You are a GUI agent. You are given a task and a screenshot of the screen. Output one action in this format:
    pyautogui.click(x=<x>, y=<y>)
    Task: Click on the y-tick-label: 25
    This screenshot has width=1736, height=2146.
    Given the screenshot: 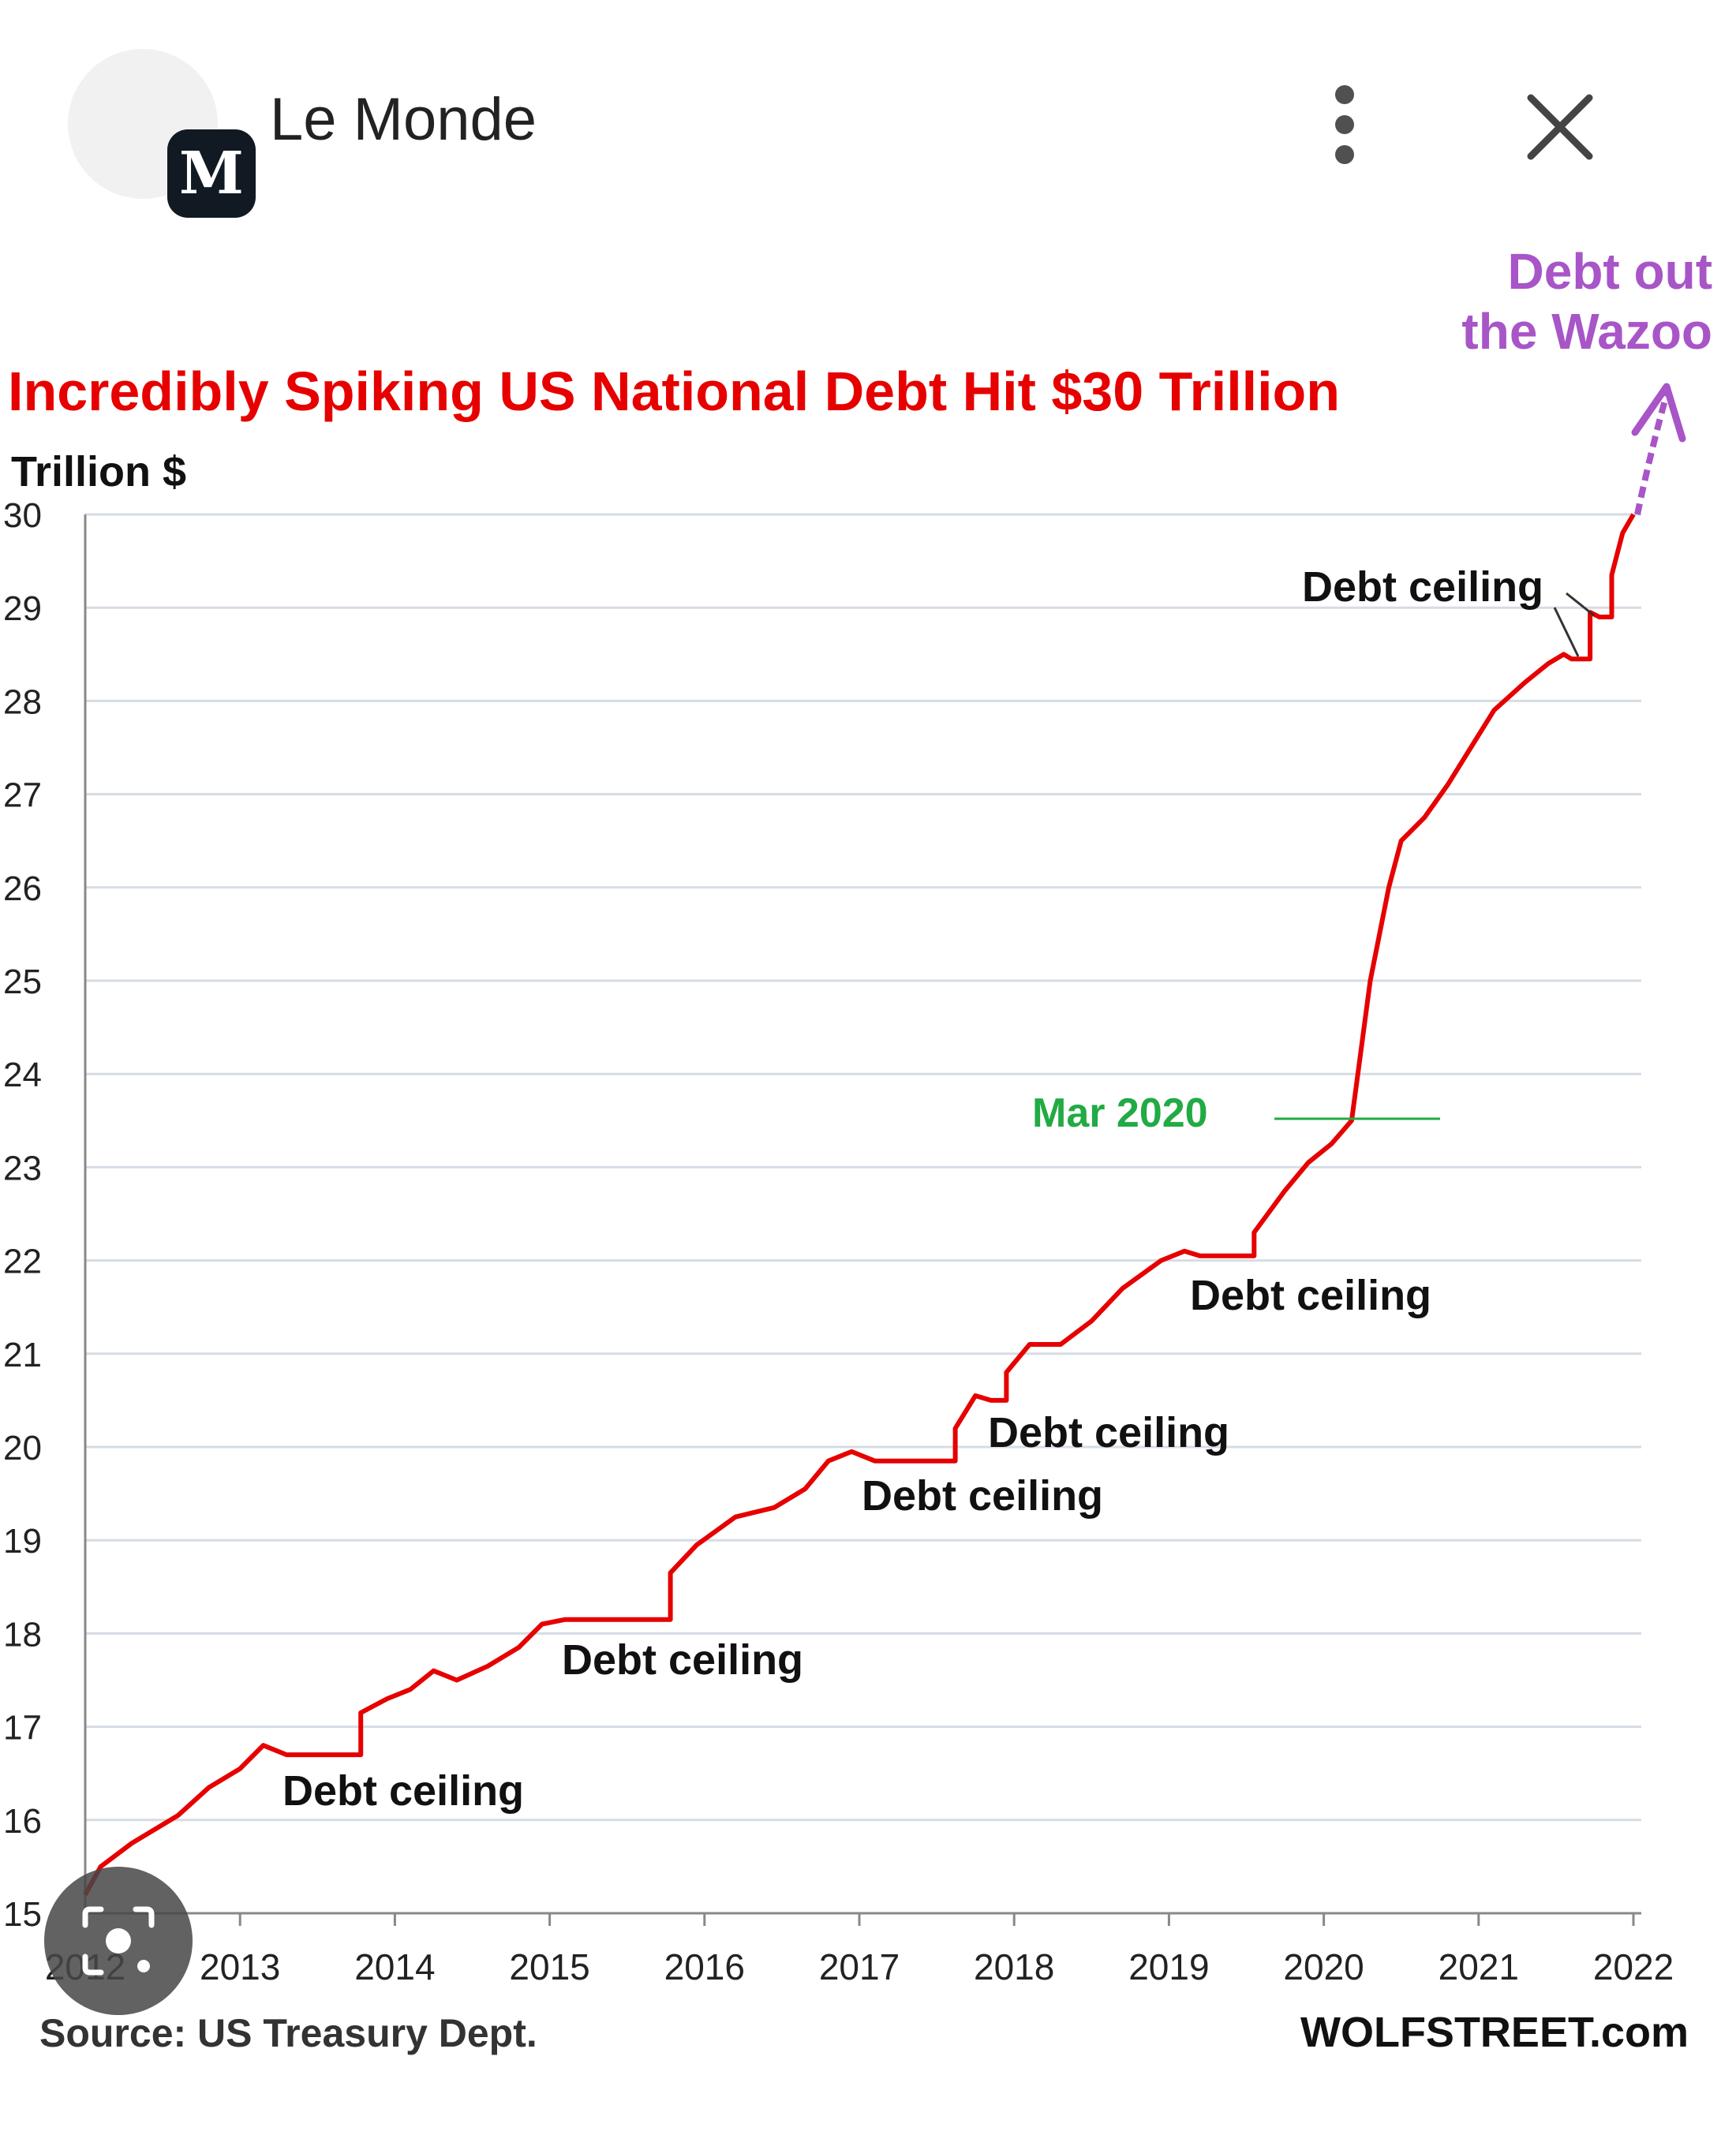 What is the action you would take?
    pyautogui.click(x=22, y=982)
    